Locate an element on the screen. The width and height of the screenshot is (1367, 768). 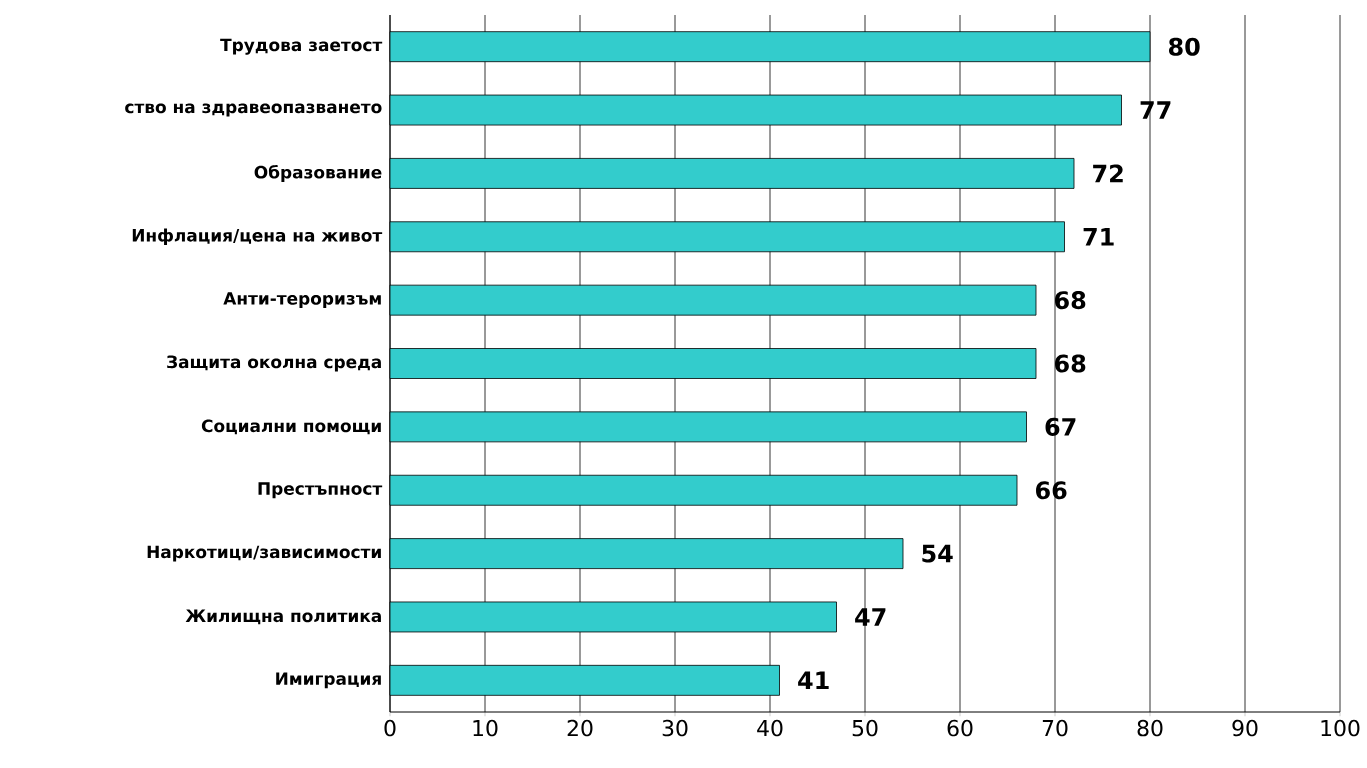
x-tick-label: 20 is located at coordinates (580, 728).